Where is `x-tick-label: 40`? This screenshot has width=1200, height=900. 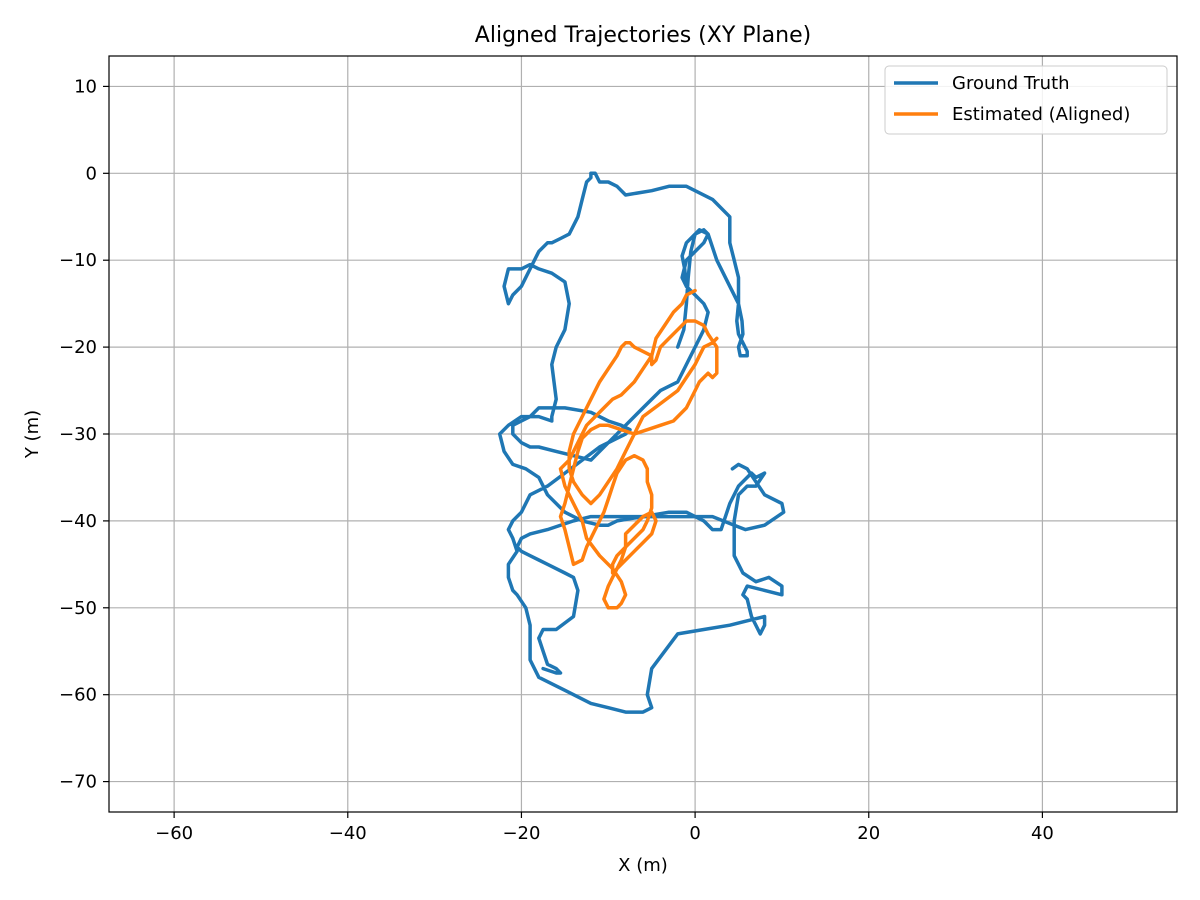 x-tick-label: 40 is located at coordinates (1042, 833).